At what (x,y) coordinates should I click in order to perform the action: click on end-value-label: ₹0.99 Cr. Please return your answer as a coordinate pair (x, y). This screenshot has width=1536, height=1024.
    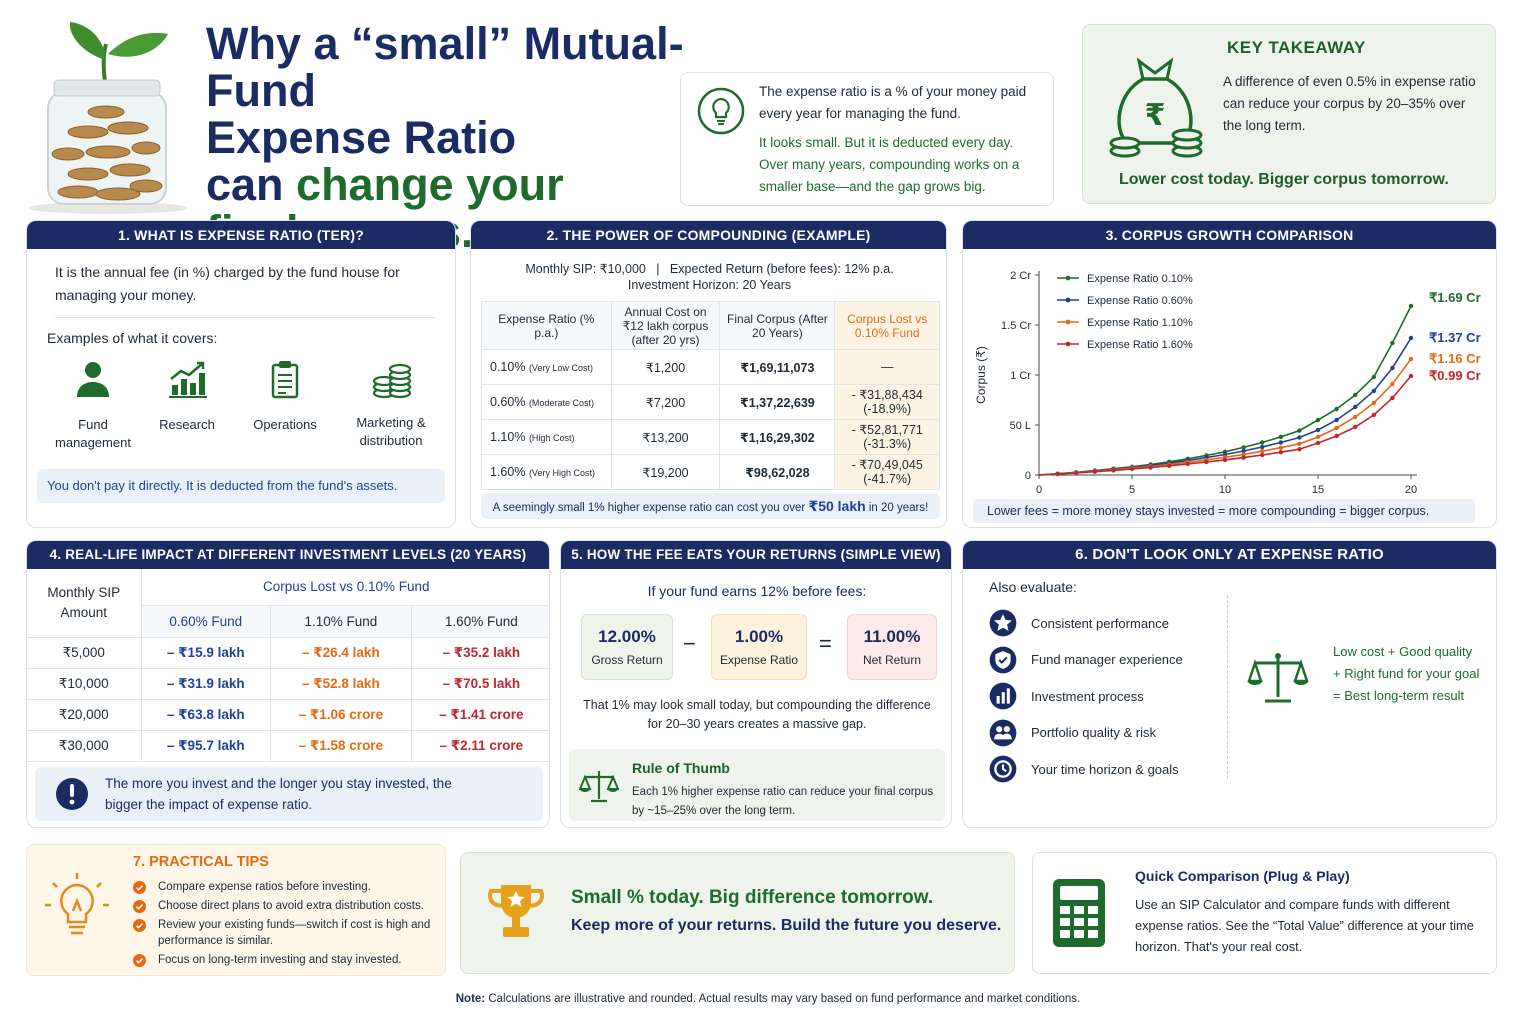
    Looking at the image, I should click on (1455, 375).